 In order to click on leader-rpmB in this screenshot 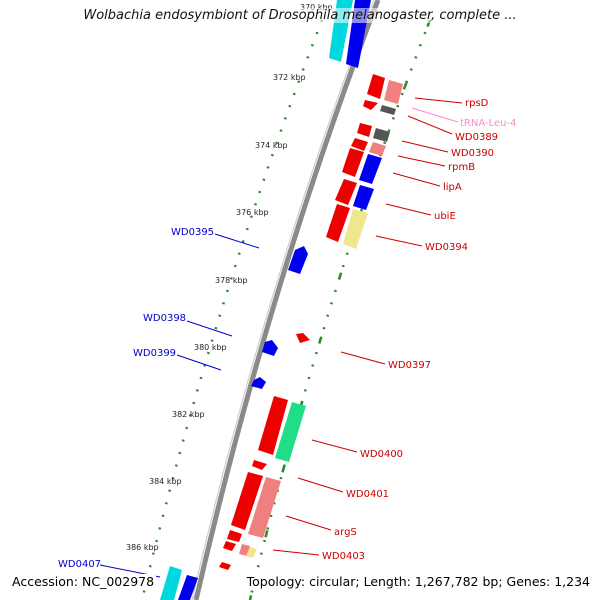, I will do `click(421, 161)`.